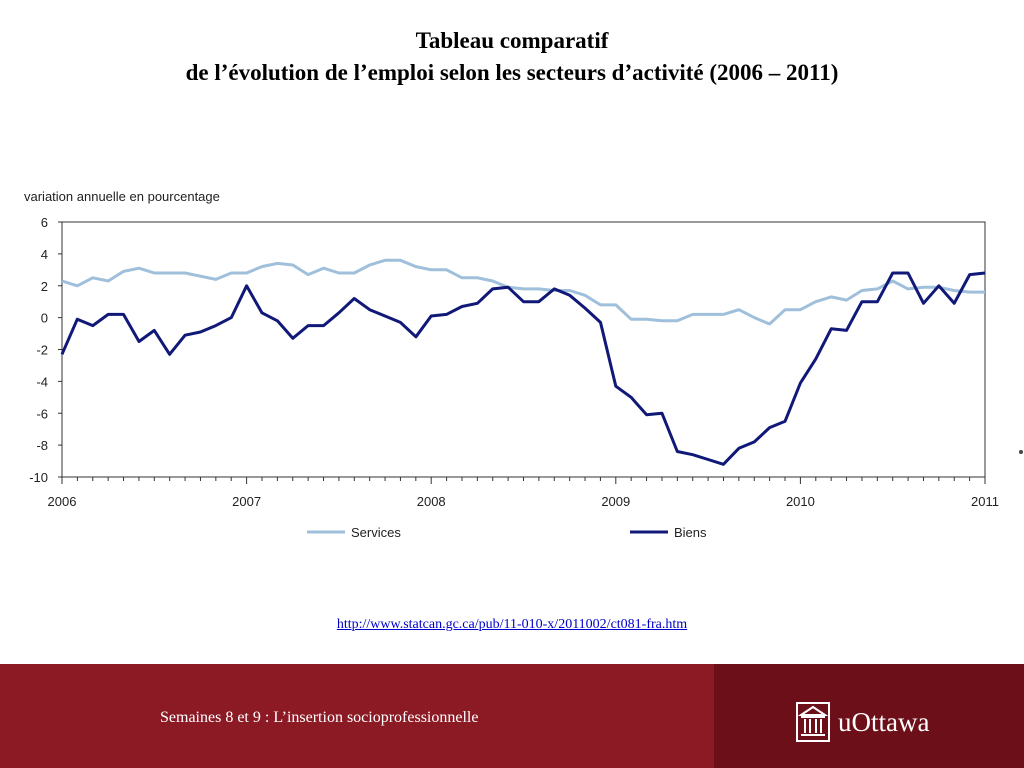  What do you see at coordinates (44, 286) in the screenshot?
I see `y-tick-label: 2` at bounding box center [44, 286].